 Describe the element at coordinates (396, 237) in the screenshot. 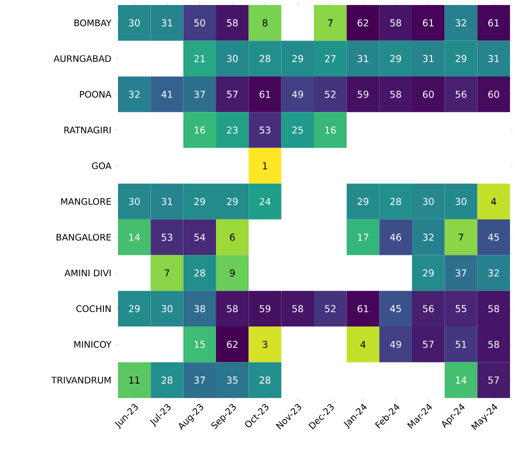

I see `data-label: 46` at that location.